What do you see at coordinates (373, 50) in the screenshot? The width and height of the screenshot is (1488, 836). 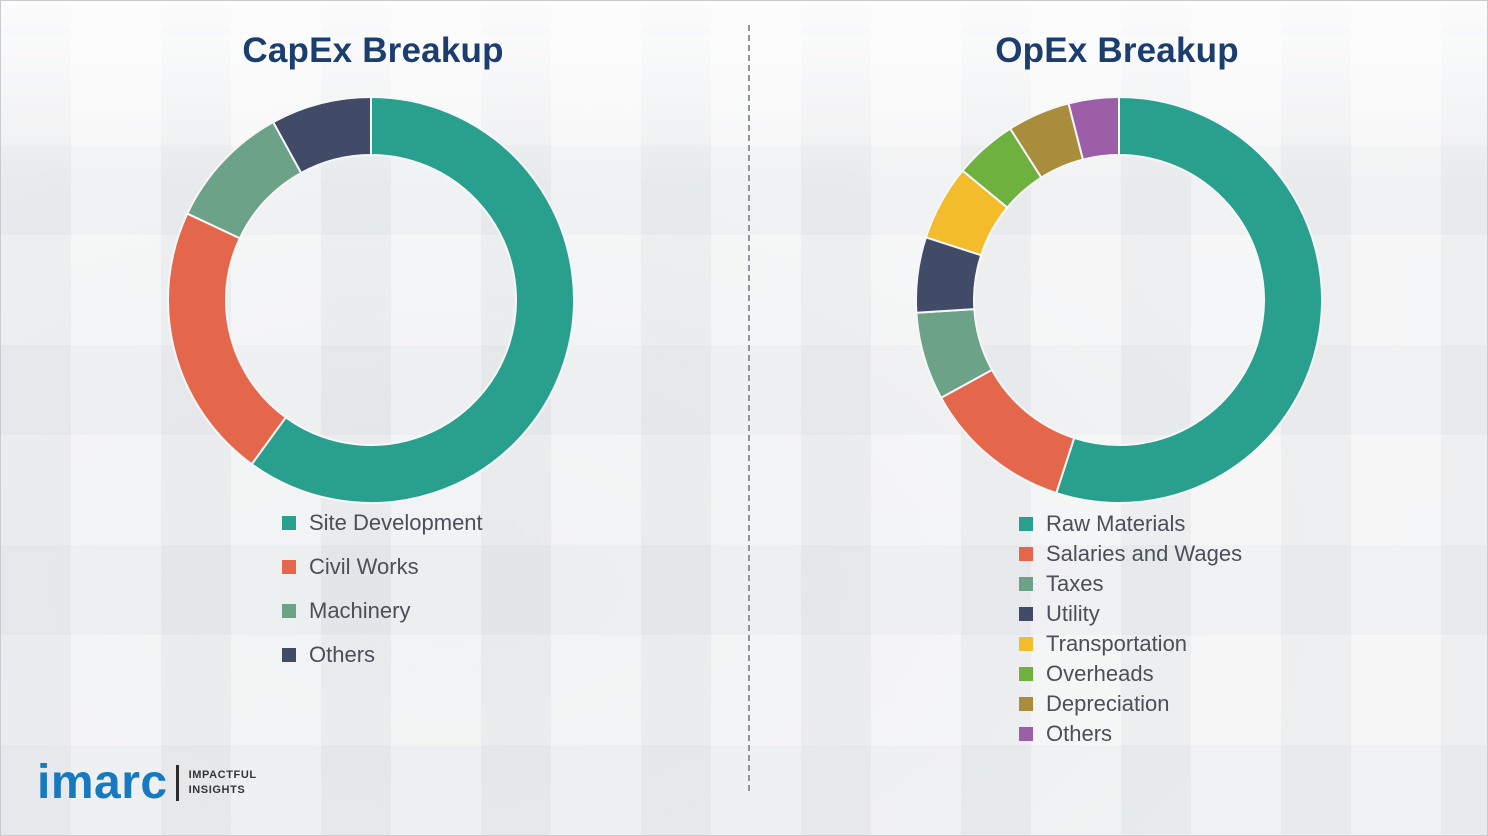 I see `capex-title: CapEx Breakup` at bounding box center [373, 50].